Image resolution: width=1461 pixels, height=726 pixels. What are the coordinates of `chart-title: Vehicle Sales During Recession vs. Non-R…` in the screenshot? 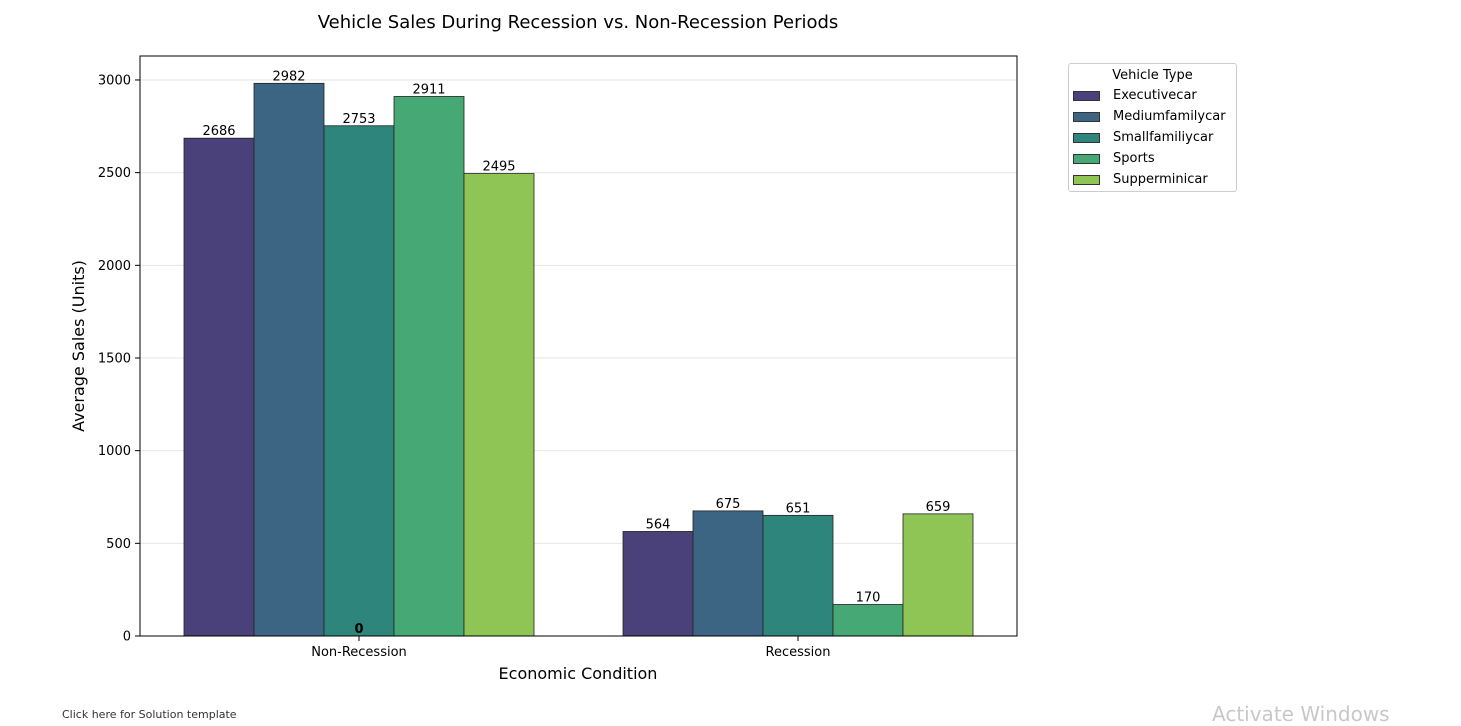 It's located at (578, 22).